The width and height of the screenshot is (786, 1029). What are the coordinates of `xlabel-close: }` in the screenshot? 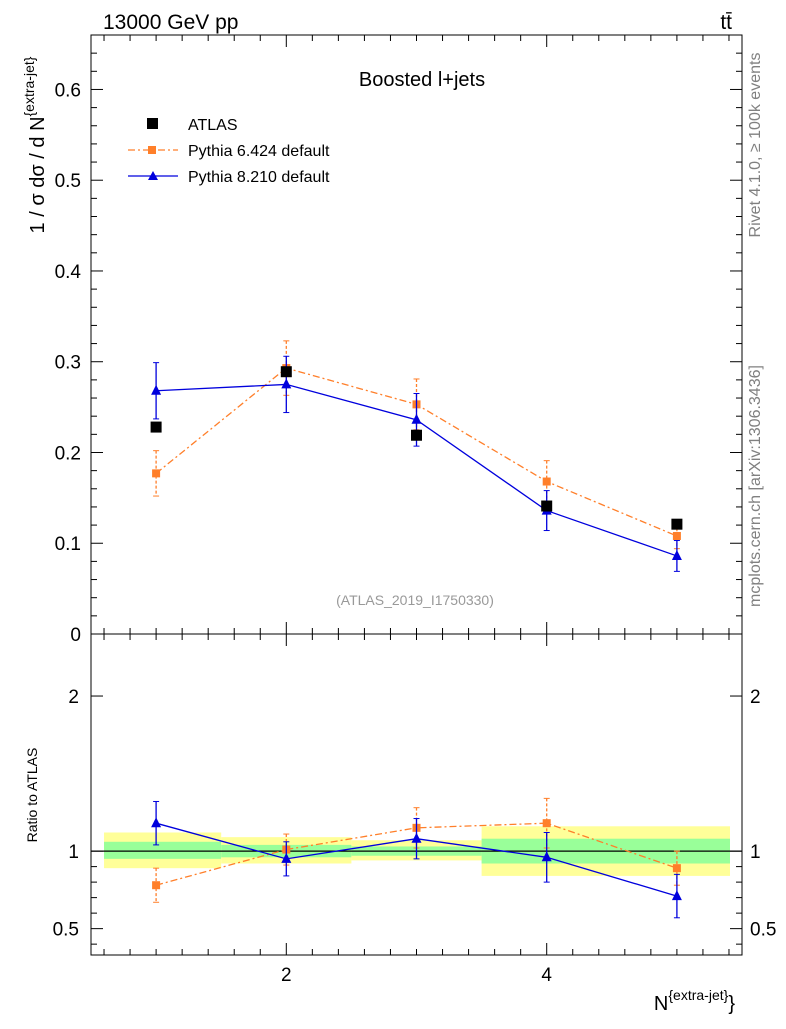 It's located at (731, 1004).